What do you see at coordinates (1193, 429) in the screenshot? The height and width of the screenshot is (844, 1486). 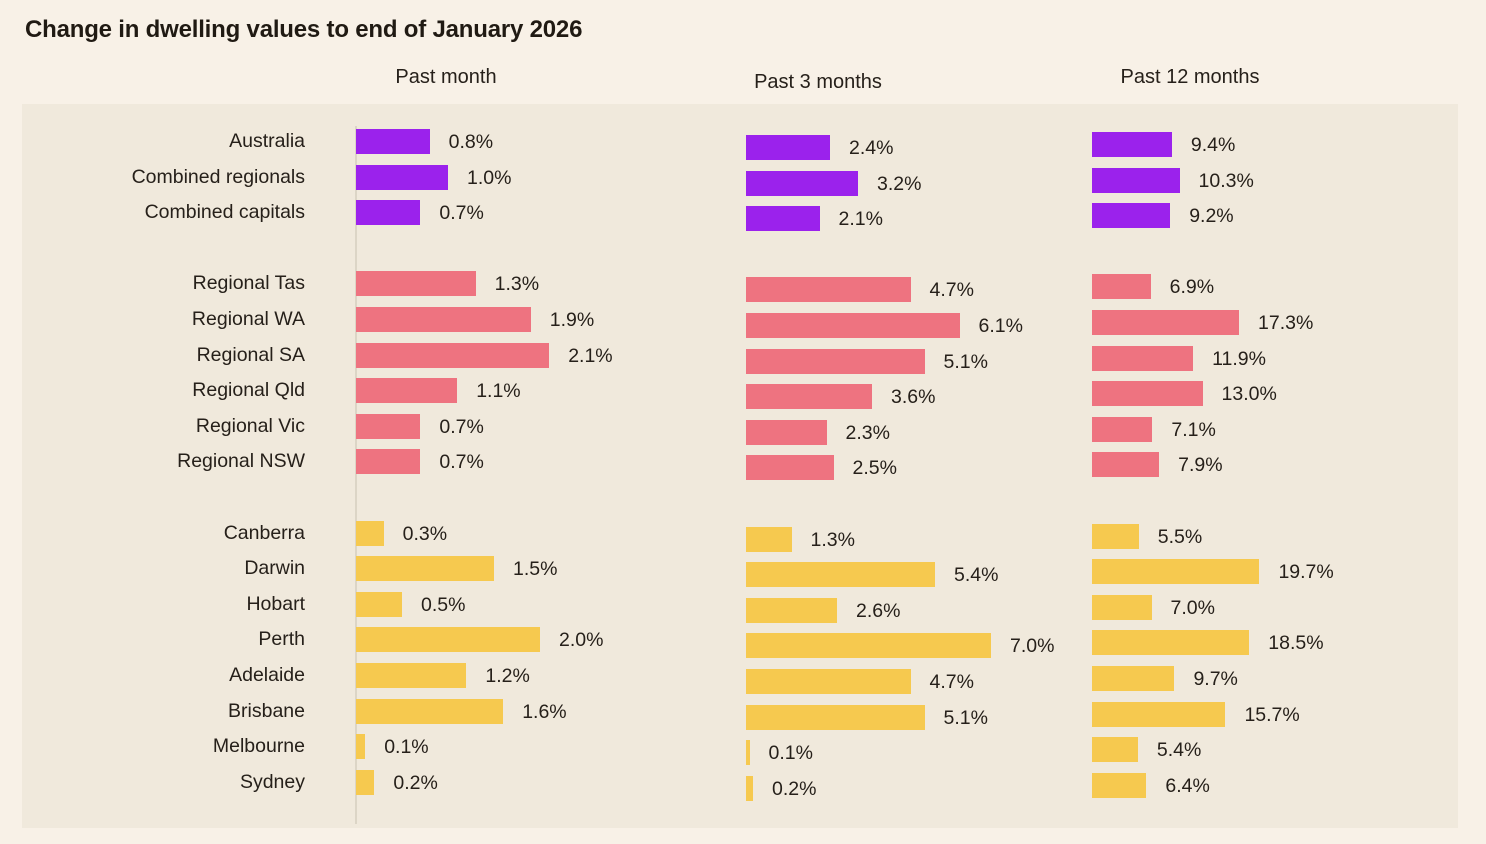 I see `value-label: 7.1%` at bounding box center [1193, 429].